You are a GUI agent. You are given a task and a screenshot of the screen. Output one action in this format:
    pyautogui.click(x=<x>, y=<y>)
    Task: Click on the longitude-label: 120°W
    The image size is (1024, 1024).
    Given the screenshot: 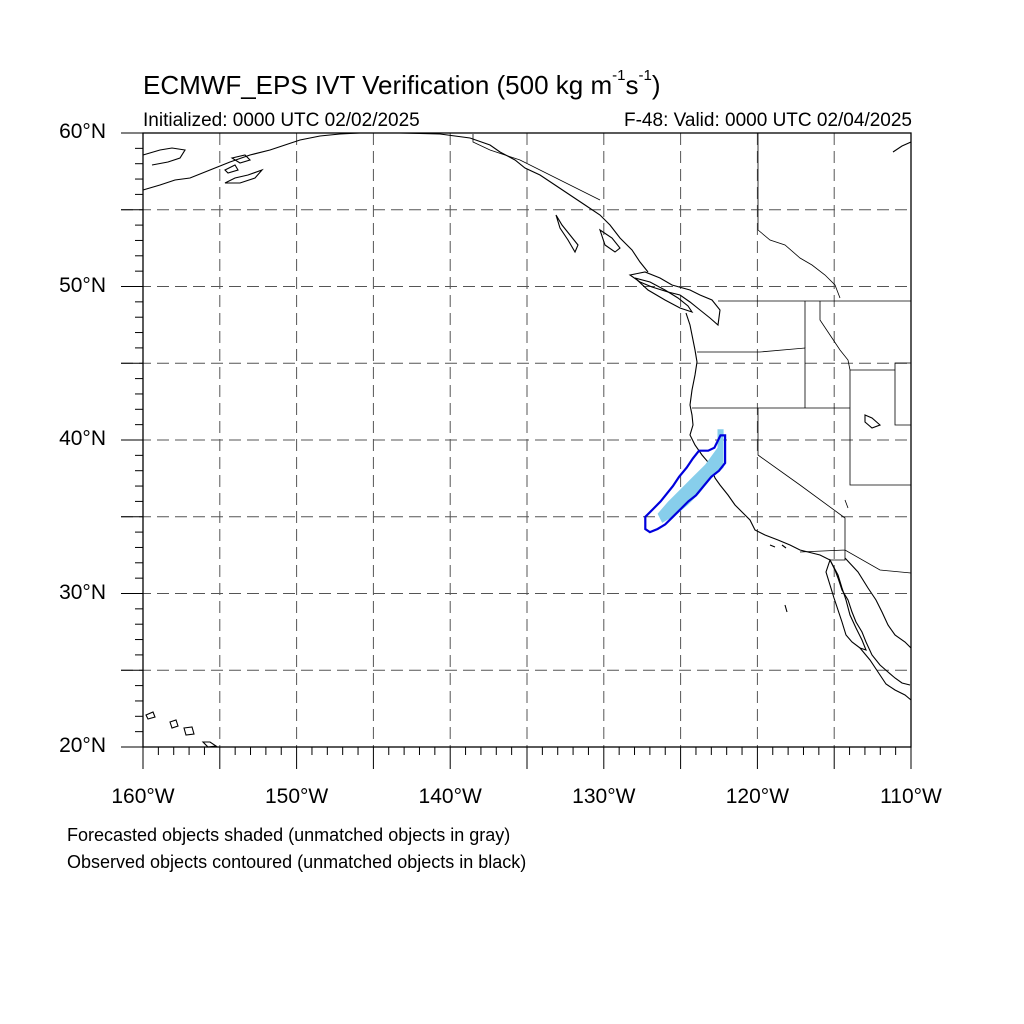 What is the action you would take?
    pyautogui.click(x=757, y=796)
    